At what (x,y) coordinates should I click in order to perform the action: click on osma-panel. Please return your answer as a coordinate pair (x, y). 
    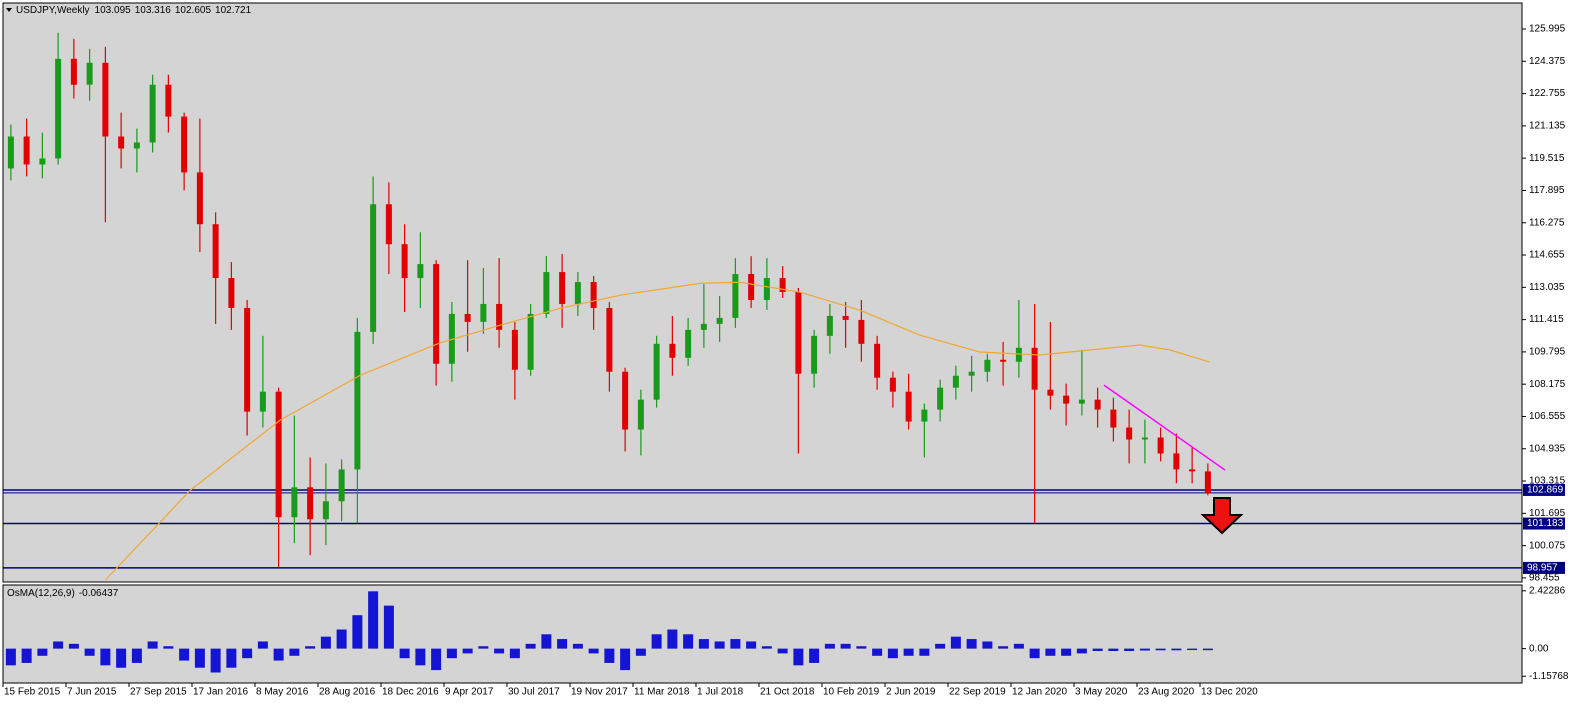
    Looking at the image, I should click on (762, 634).